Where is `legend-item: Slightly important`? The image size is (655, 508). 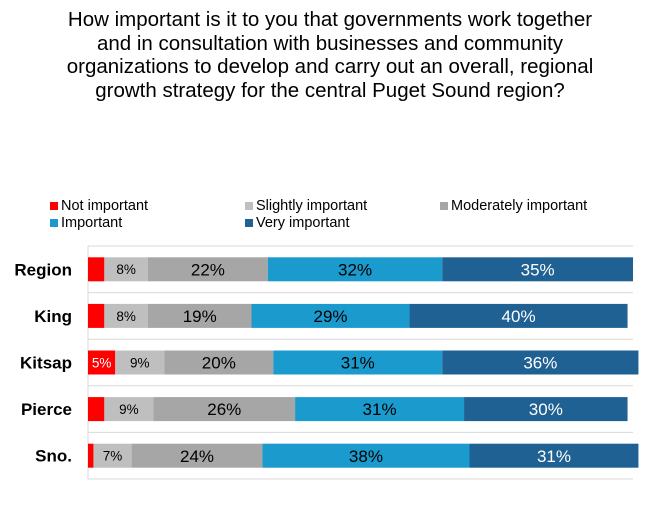 legend-item: Slightly important is located at coordinates (306, 206).